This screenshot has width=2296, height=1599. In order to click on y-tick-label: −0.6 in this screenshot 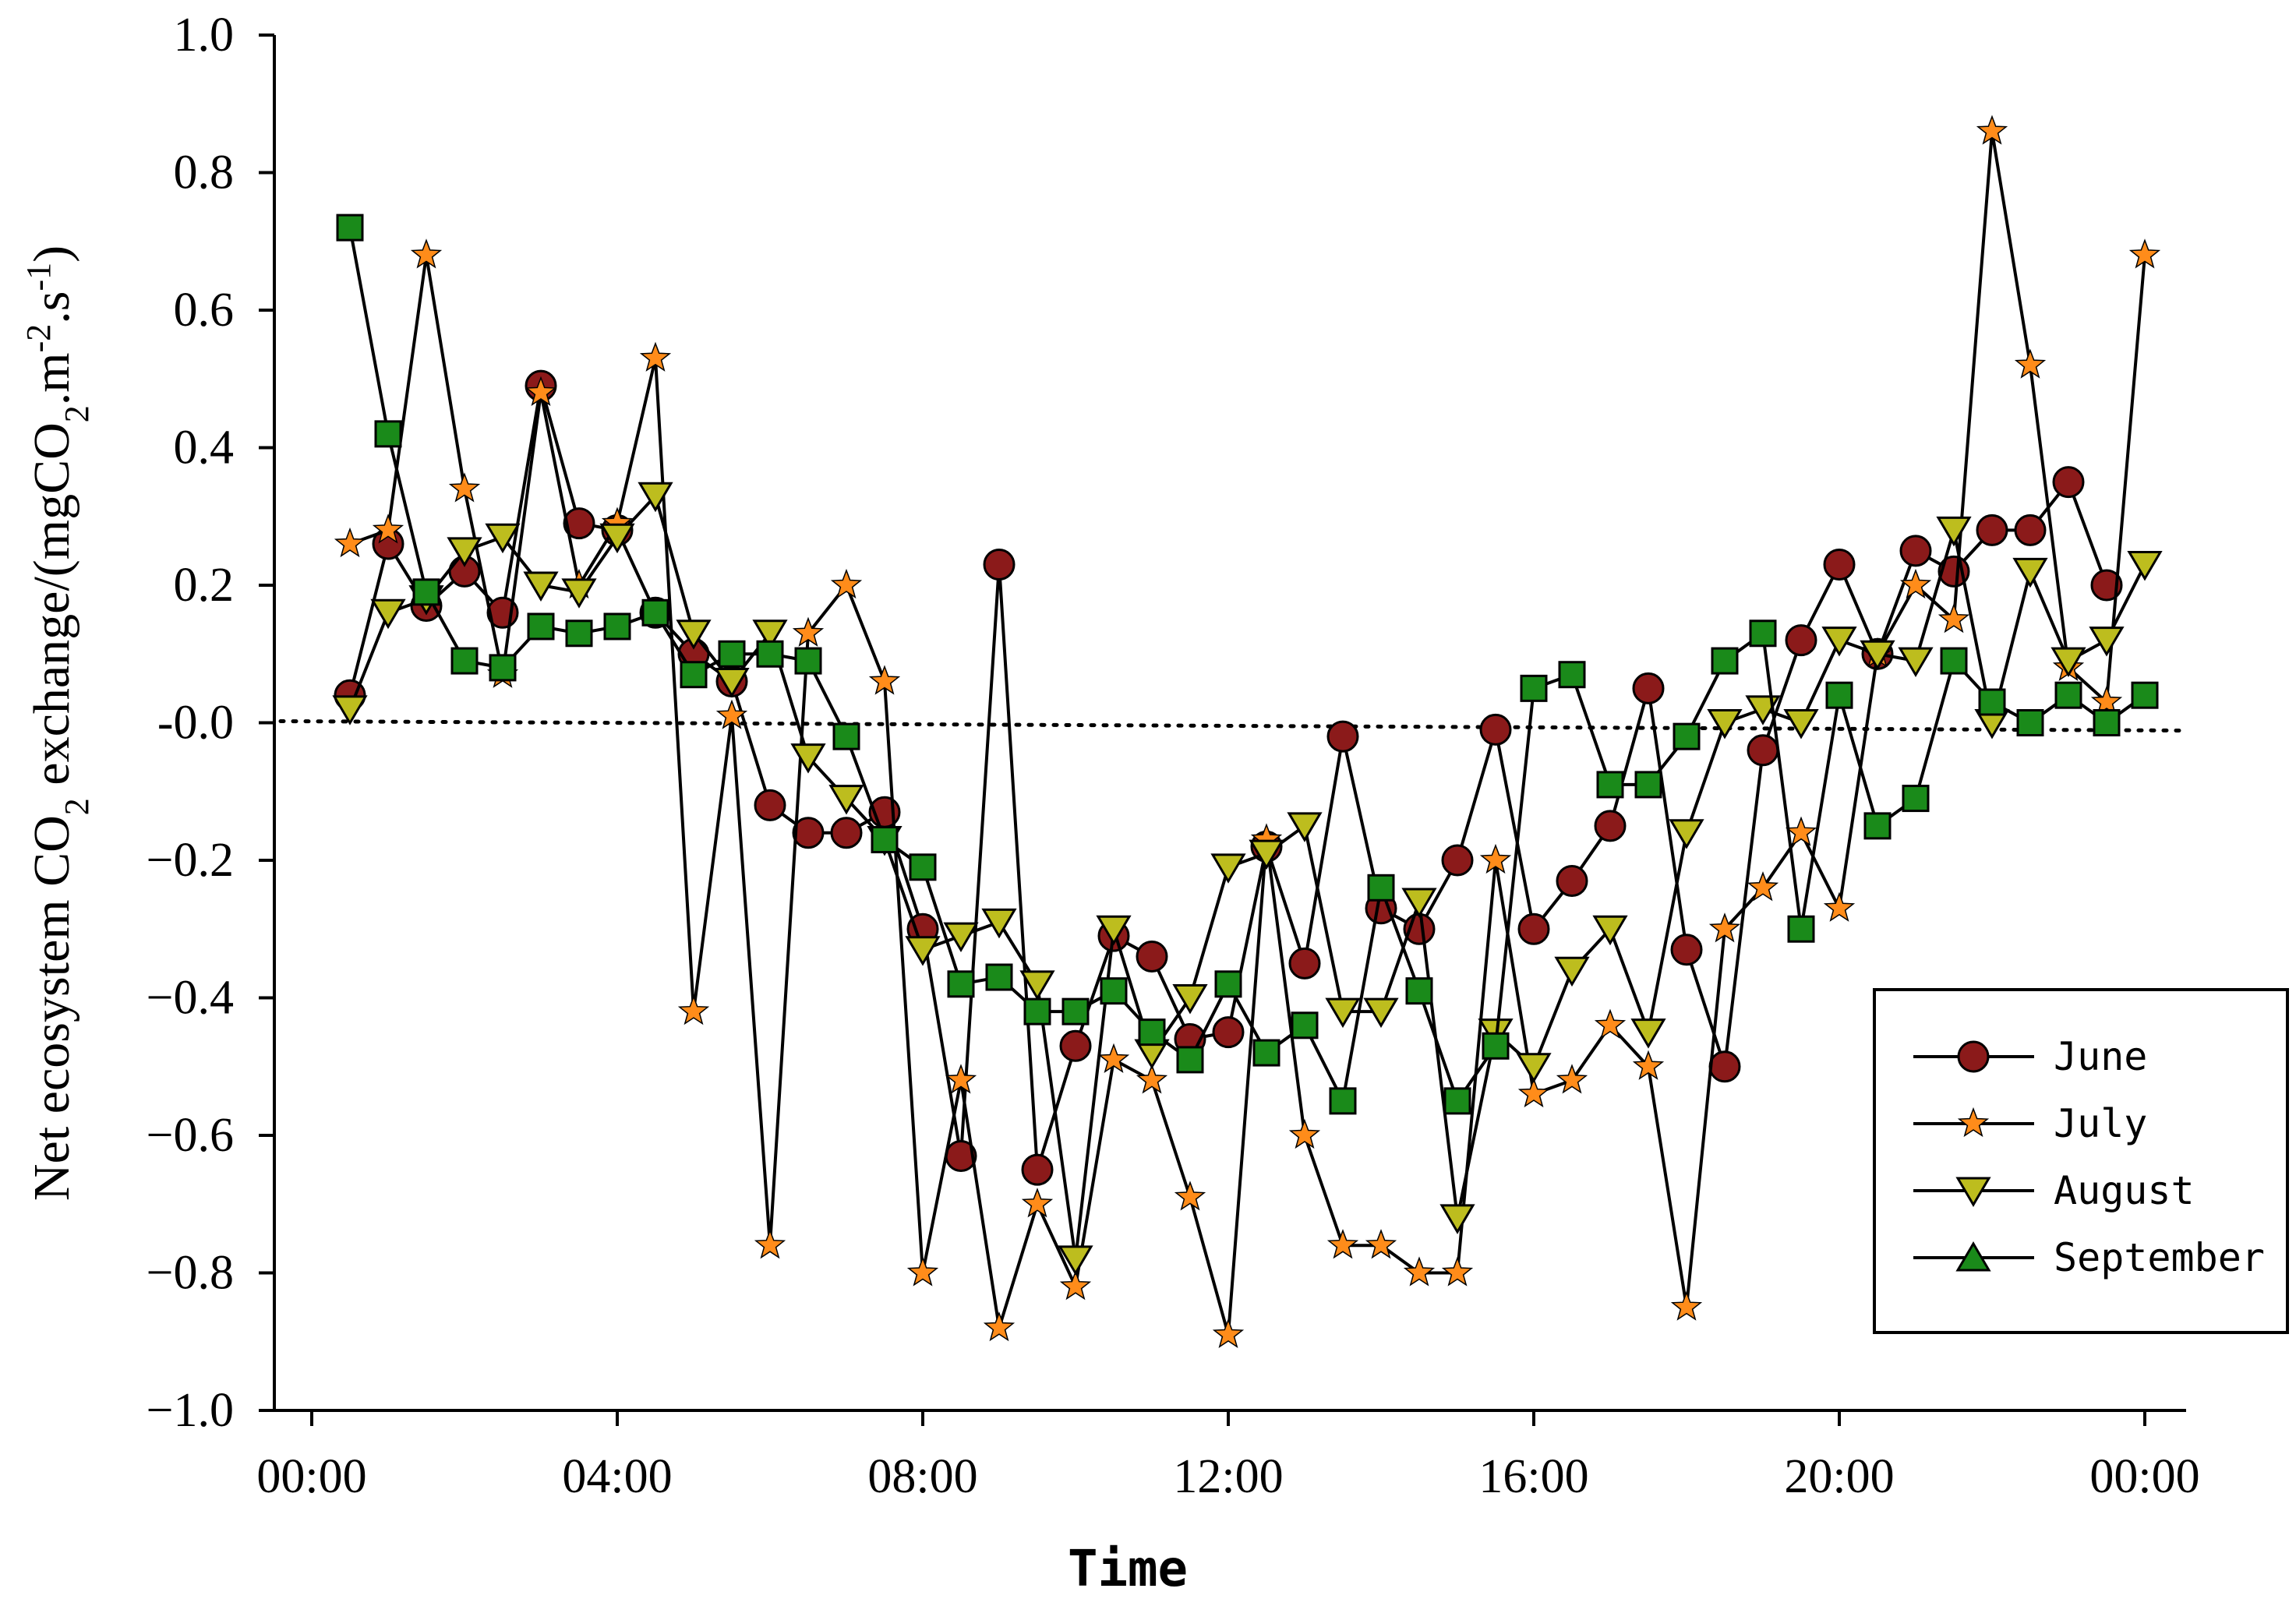, I will do `click(190, 1135)`.